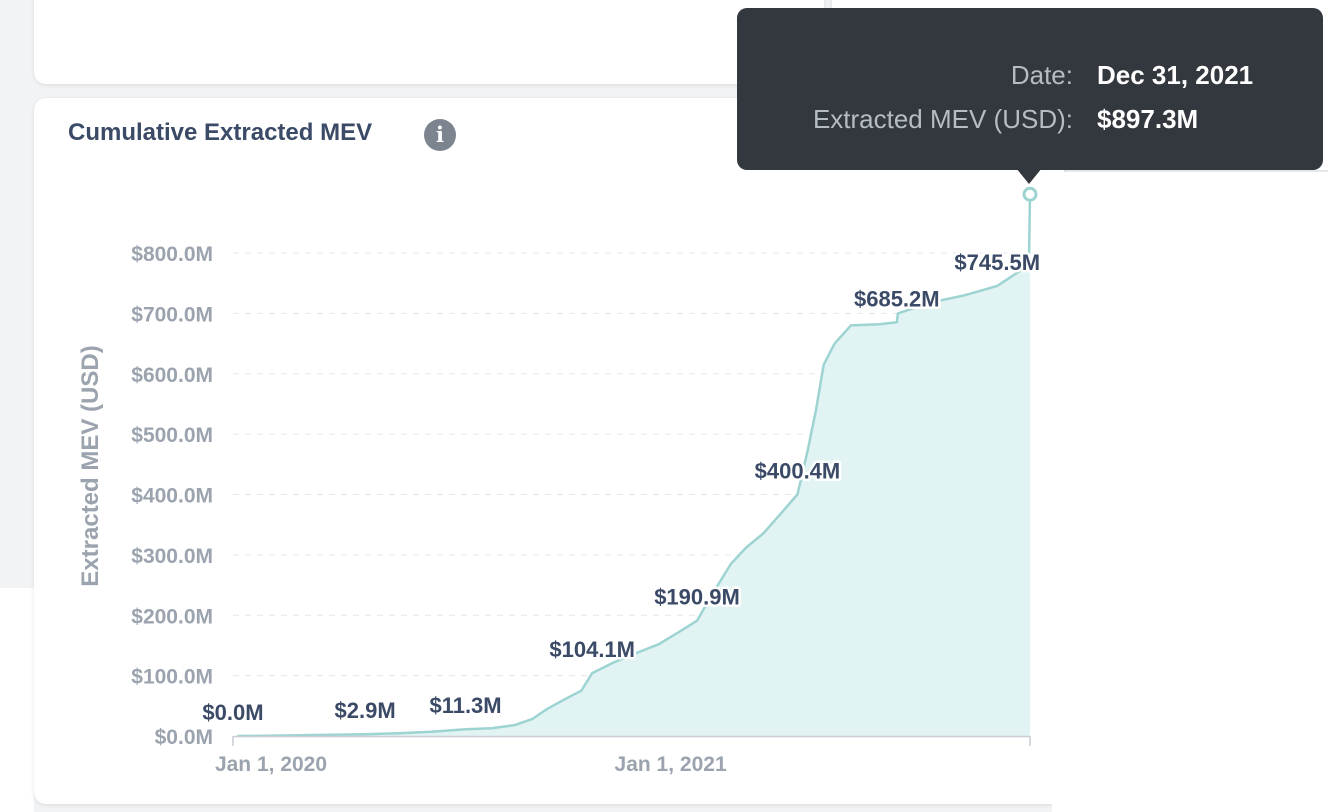  What do you see at coordinates (172, 677) in the screenshot?
I see `y-tick-label: $100.0M` at bounding box center [172, 677].